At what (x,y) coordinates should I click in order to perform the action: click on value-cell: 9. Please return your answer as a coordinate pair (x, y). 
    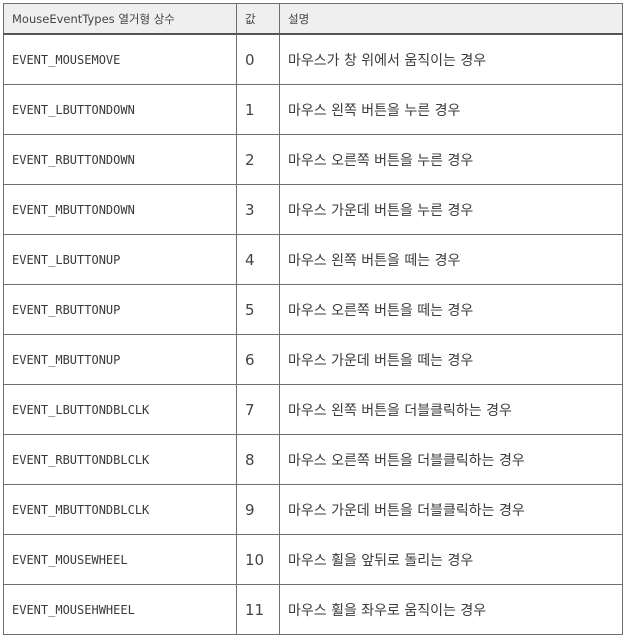
    Looking at the image, I should click on (258, 509).